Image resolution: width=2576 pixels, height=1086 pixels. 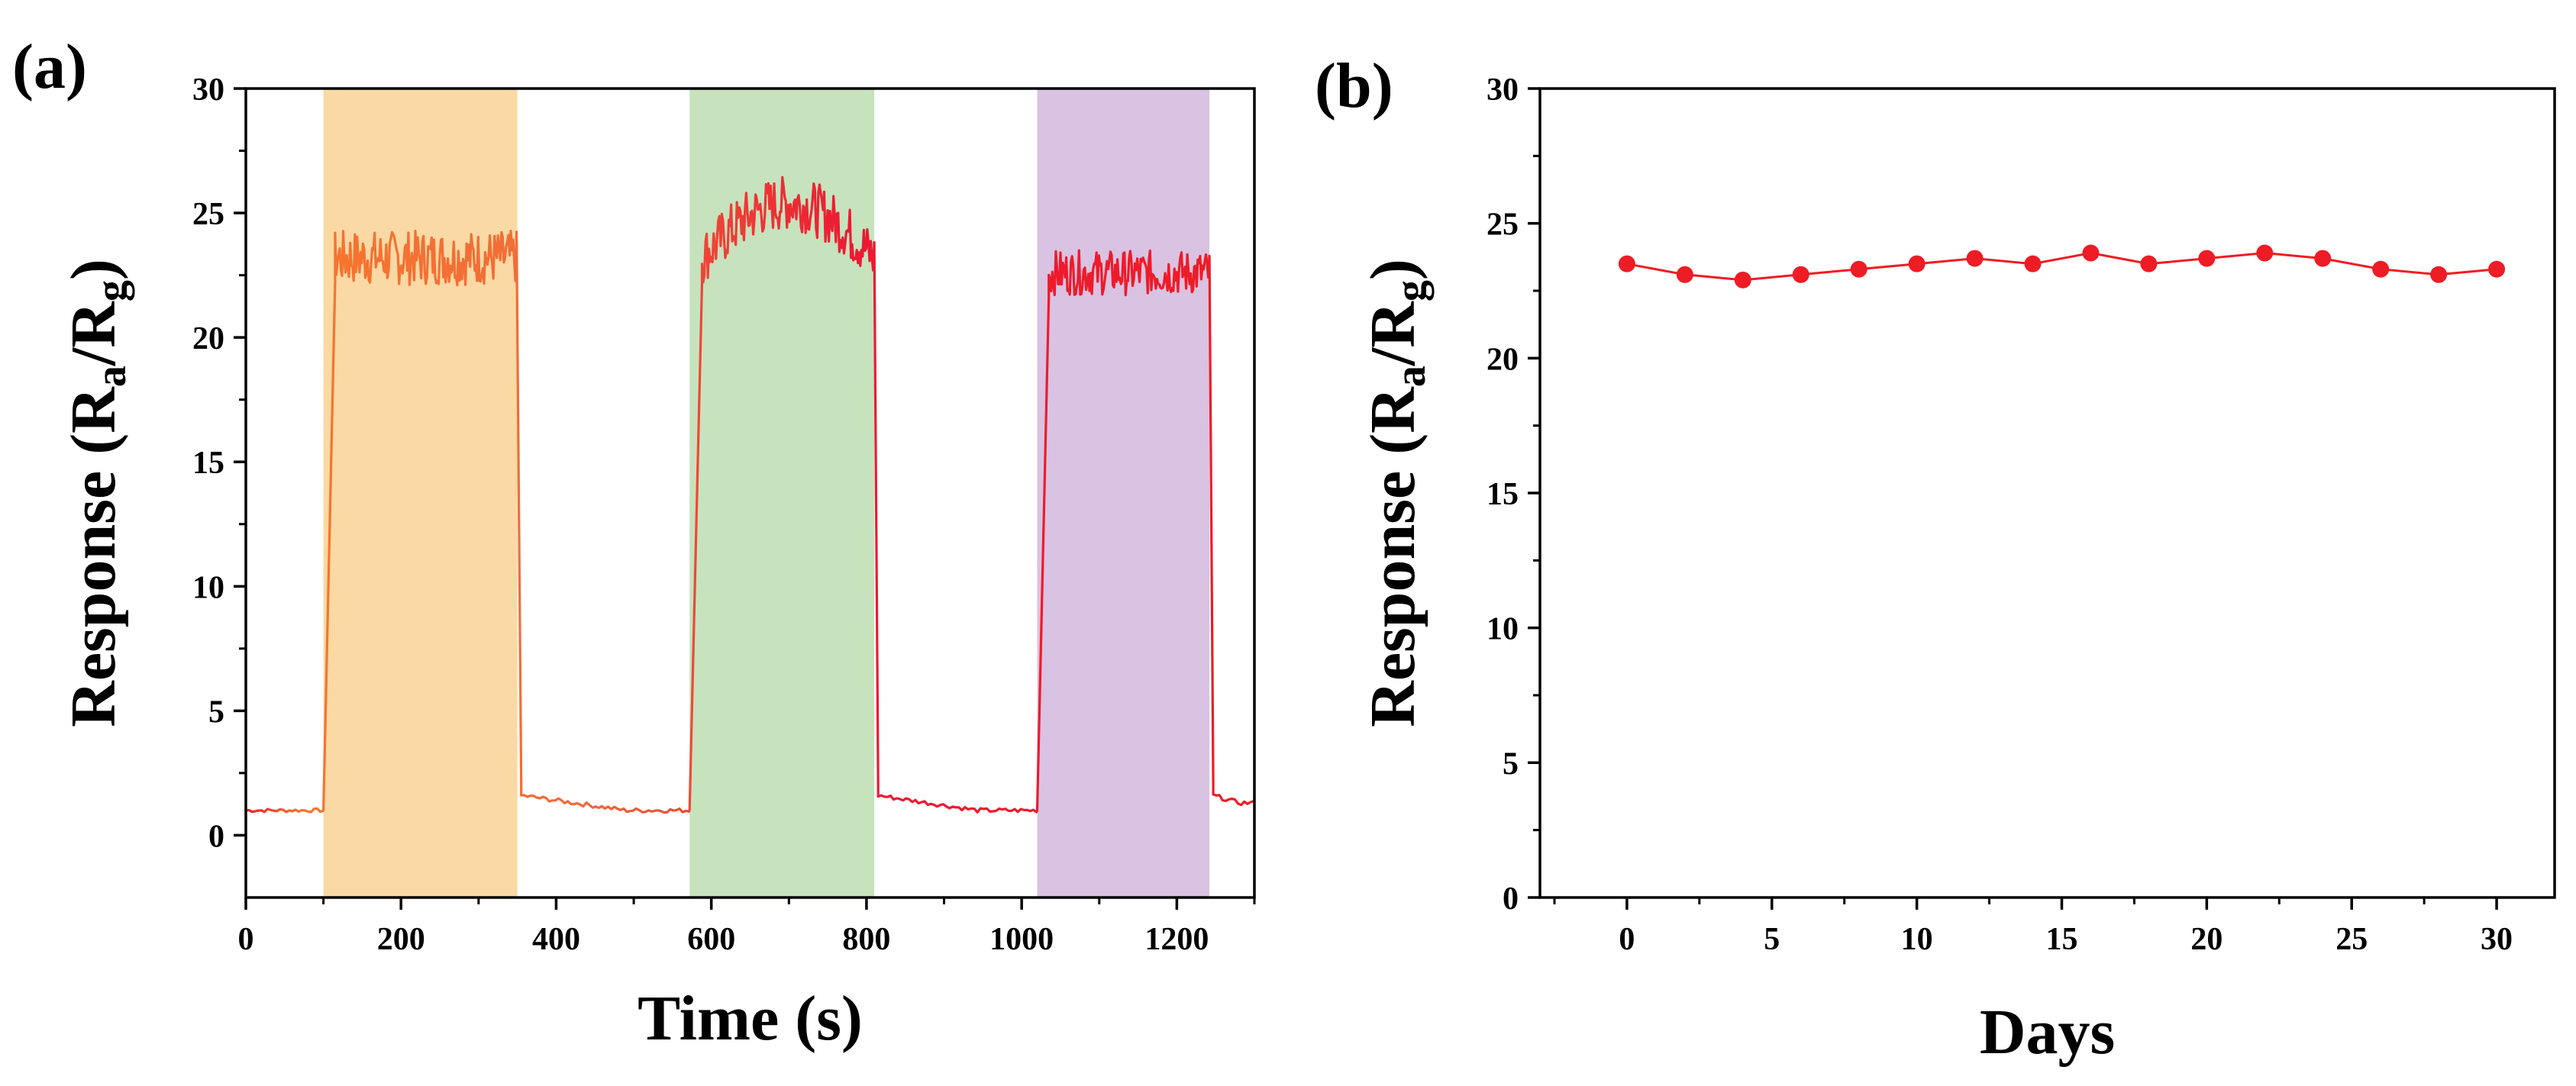 What do you see at coordinates (49, 66) in the screenshot?
I see `panel-a-label: (a)` at bounding box center [49, 66].